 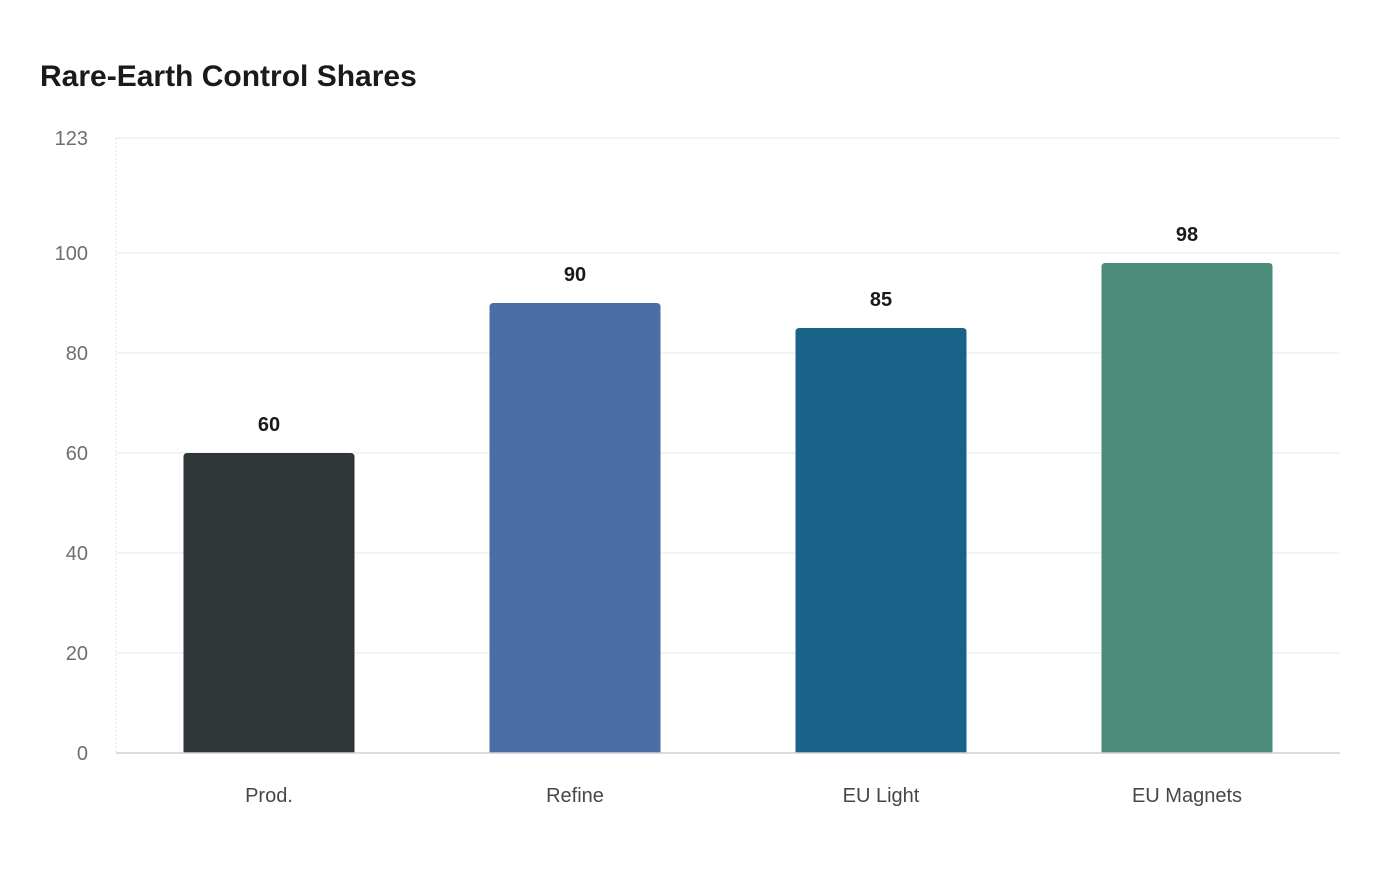 What do you see at coordinates (1187, 796) in the screenshot?
I see `x-tick-label: EU Magnets` at bounding box center [1187, 796].